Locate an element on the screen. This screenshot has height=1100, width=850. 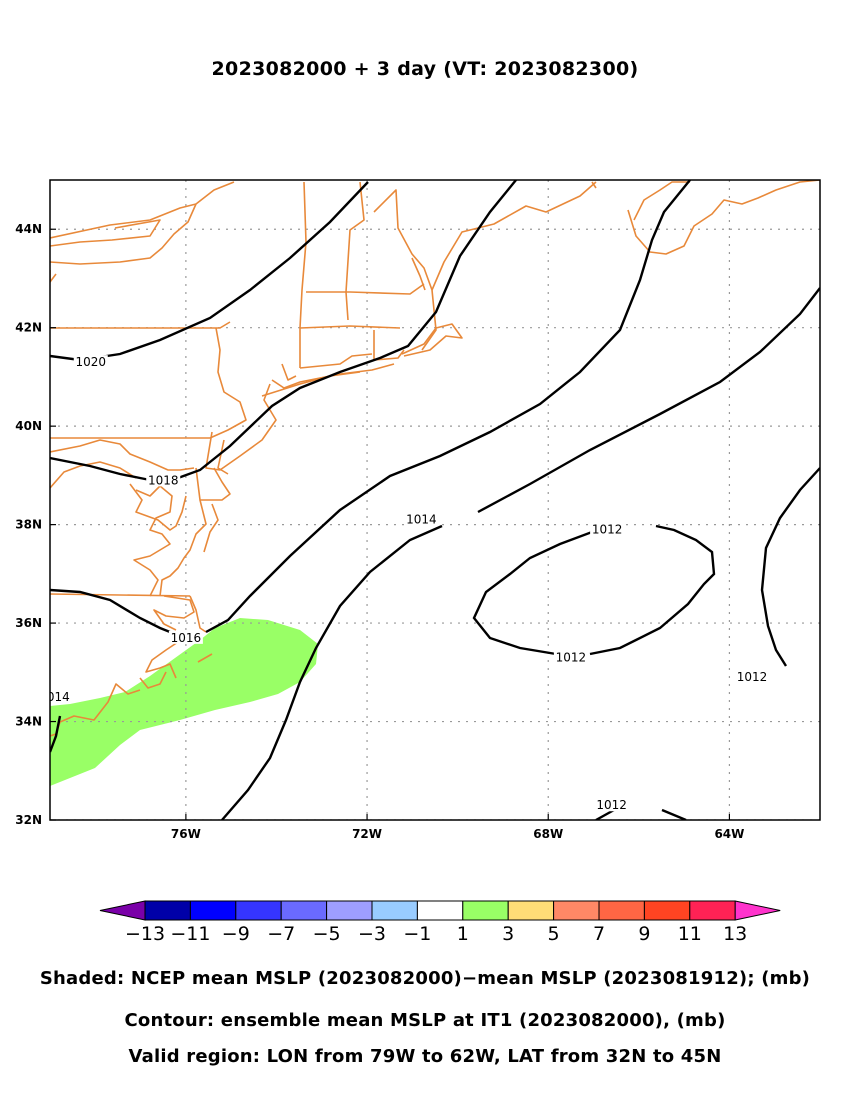
x-tick-label: 64W is located at coordinates (729, 834).